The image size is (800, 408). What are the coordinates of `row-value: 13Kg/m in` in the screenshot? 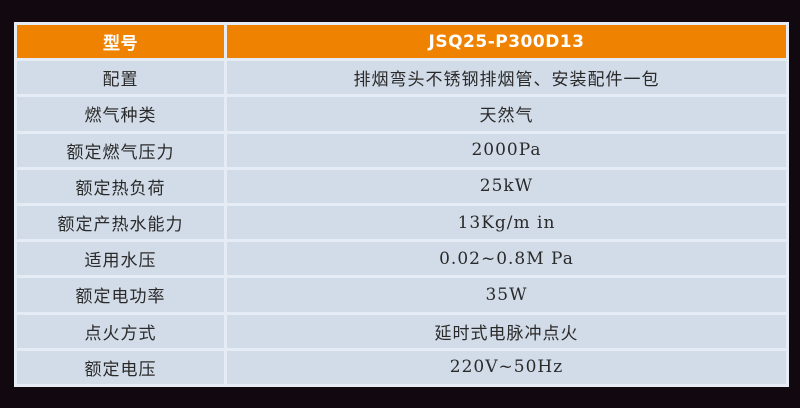 It's located at (506, 223).